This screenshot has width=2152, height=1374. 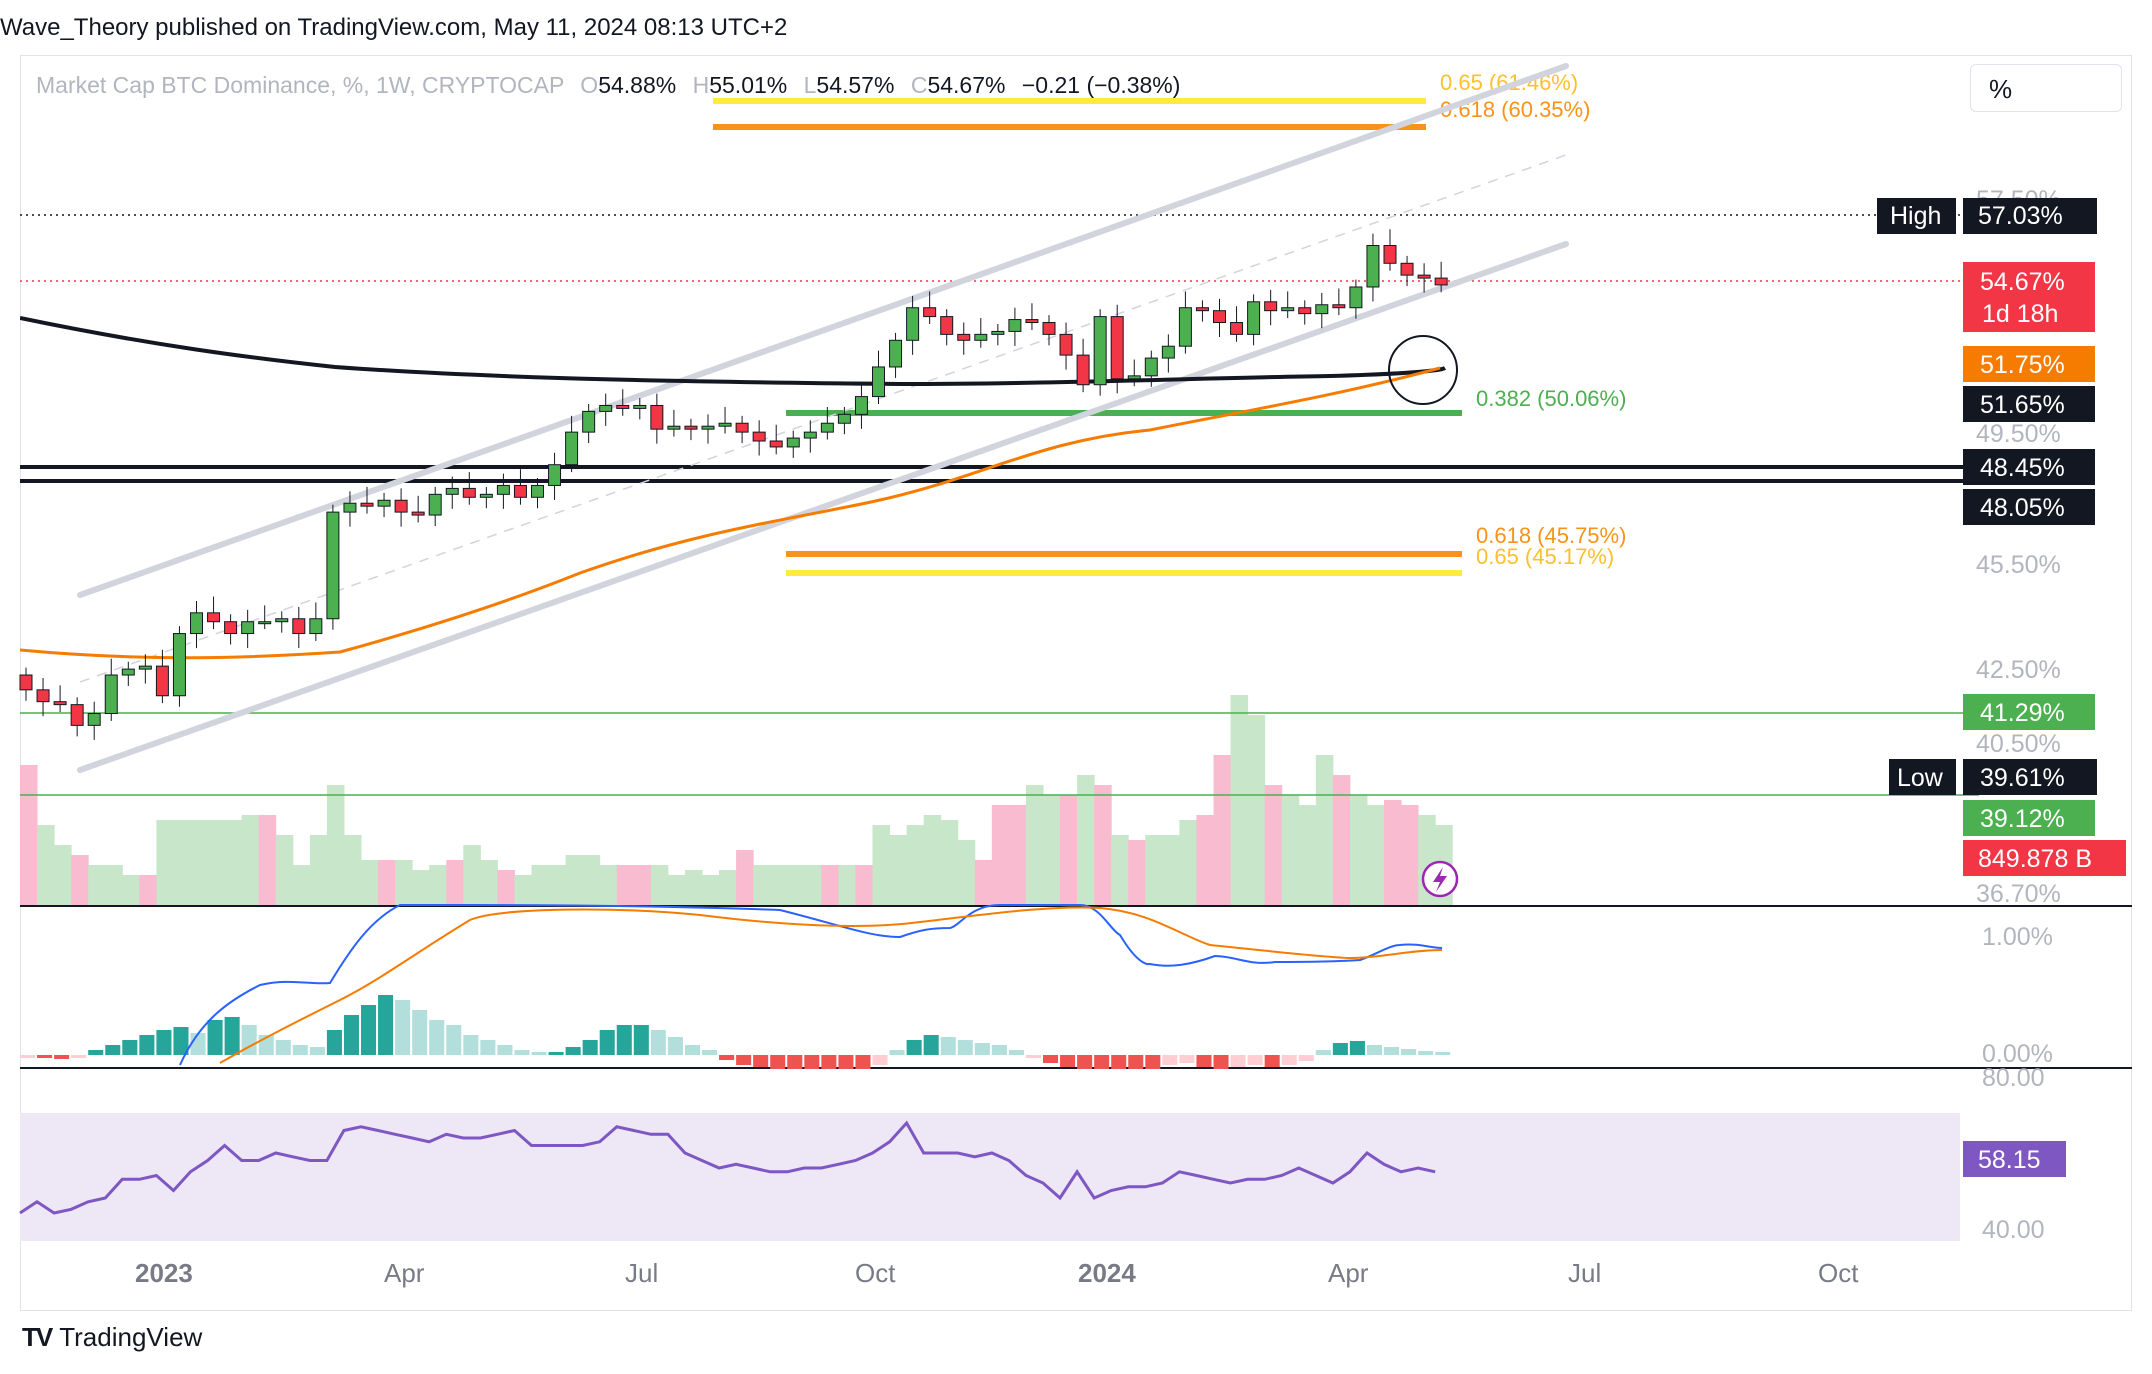 I want to click on macd-tick-1: 1.00%, so click(x=2017, y=937).